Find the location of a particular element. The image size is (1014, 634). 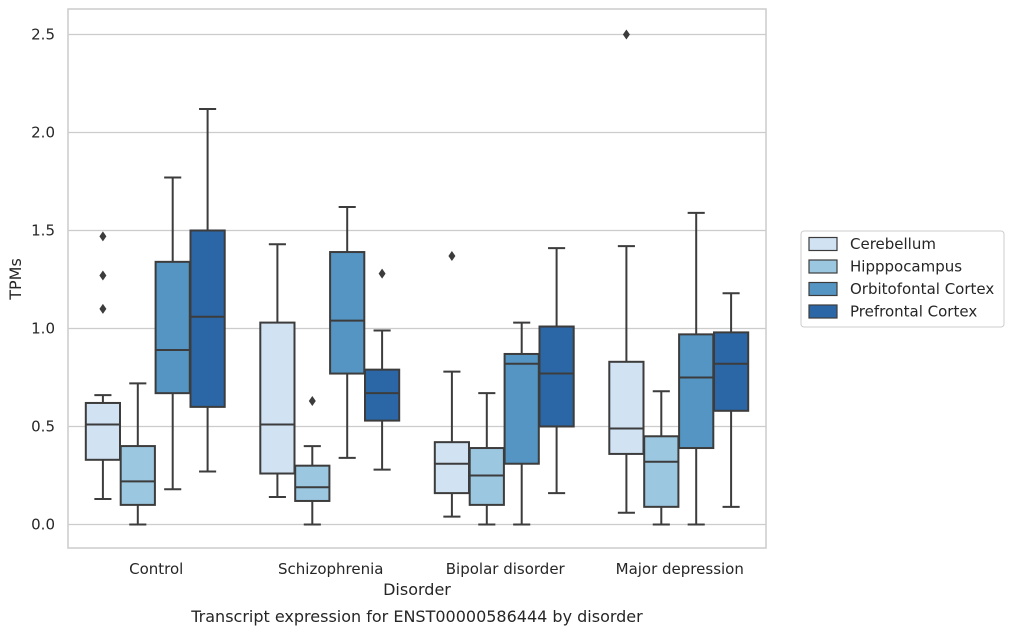

x-tick-label: Schizophrenia is located at coordinates (330, 569).